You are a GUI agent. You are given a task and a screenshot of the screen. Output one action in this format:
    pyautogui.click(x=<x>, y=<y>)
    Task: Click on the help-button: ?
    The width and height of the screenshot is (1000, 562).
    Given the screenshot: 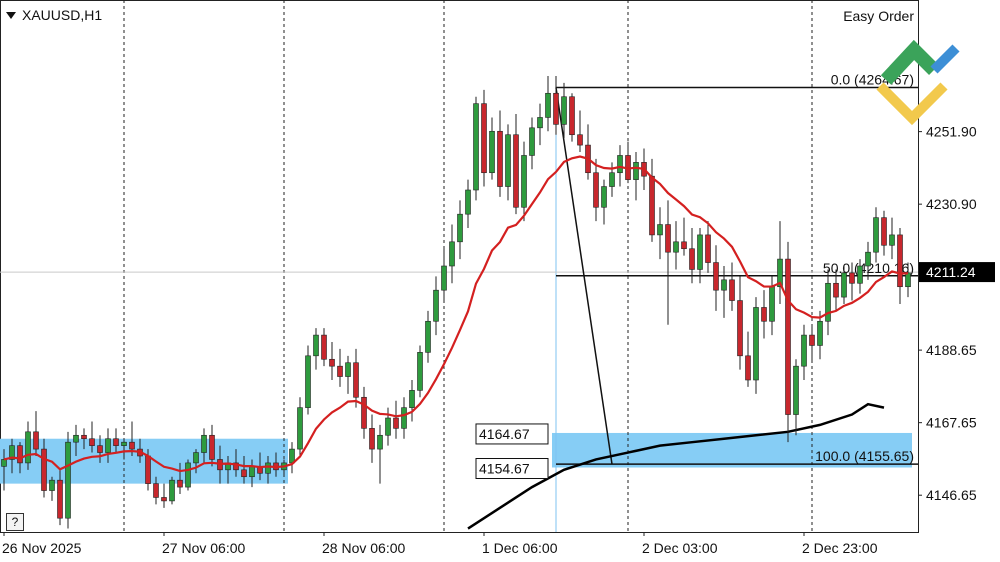 What is the action you would take?
    pyautogui.click(x=15, y=522)
    